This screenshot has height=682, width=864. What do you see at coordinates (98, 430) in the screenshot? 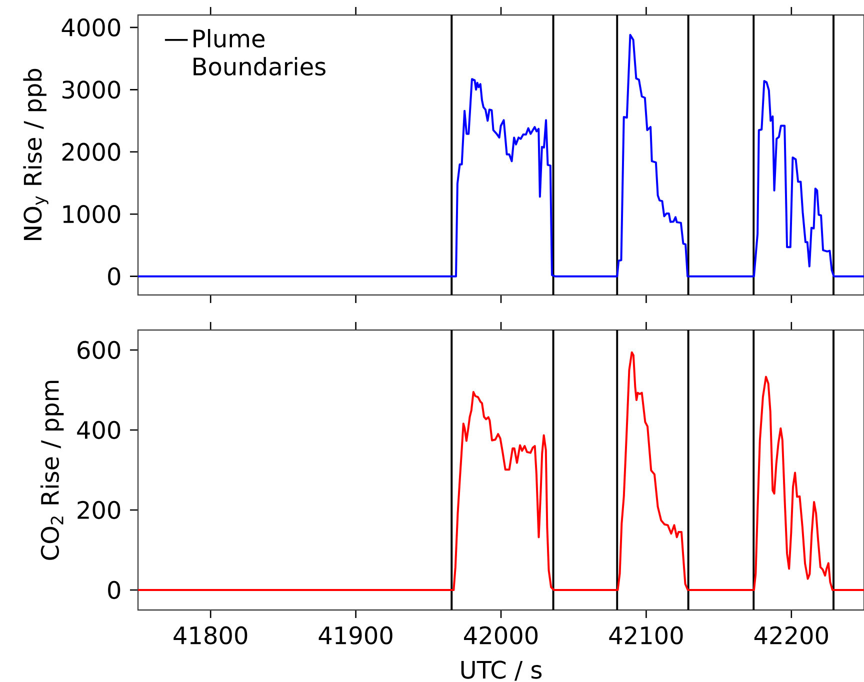
I see `y-tick-label: 400` at bounding box center [98, 430].